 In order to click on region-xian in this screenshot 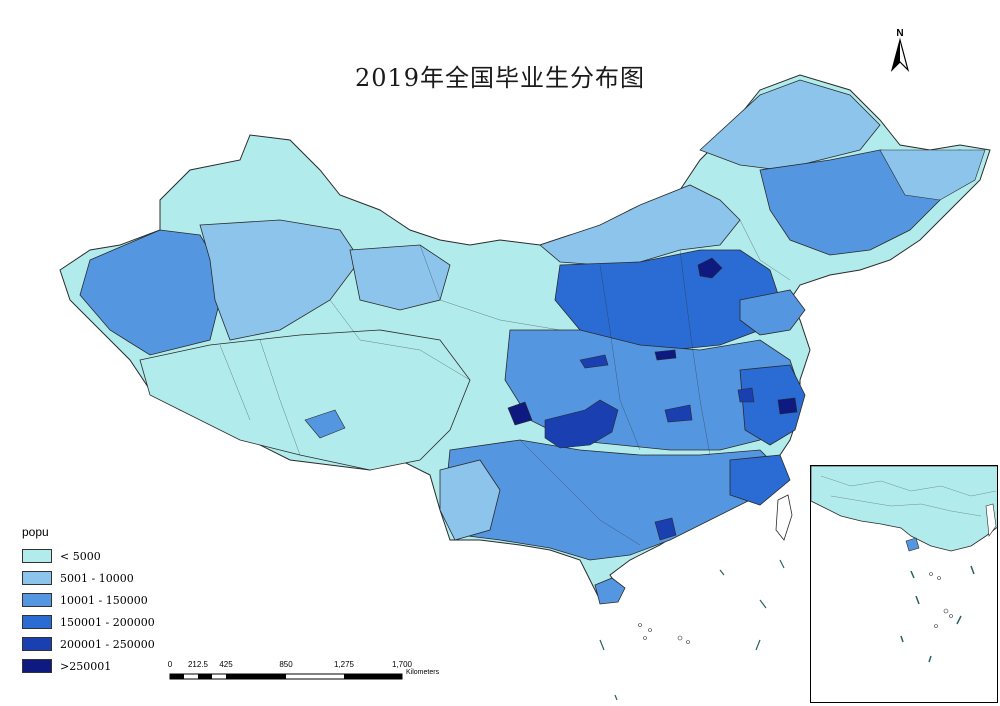, I will do `click(594, 361)`.